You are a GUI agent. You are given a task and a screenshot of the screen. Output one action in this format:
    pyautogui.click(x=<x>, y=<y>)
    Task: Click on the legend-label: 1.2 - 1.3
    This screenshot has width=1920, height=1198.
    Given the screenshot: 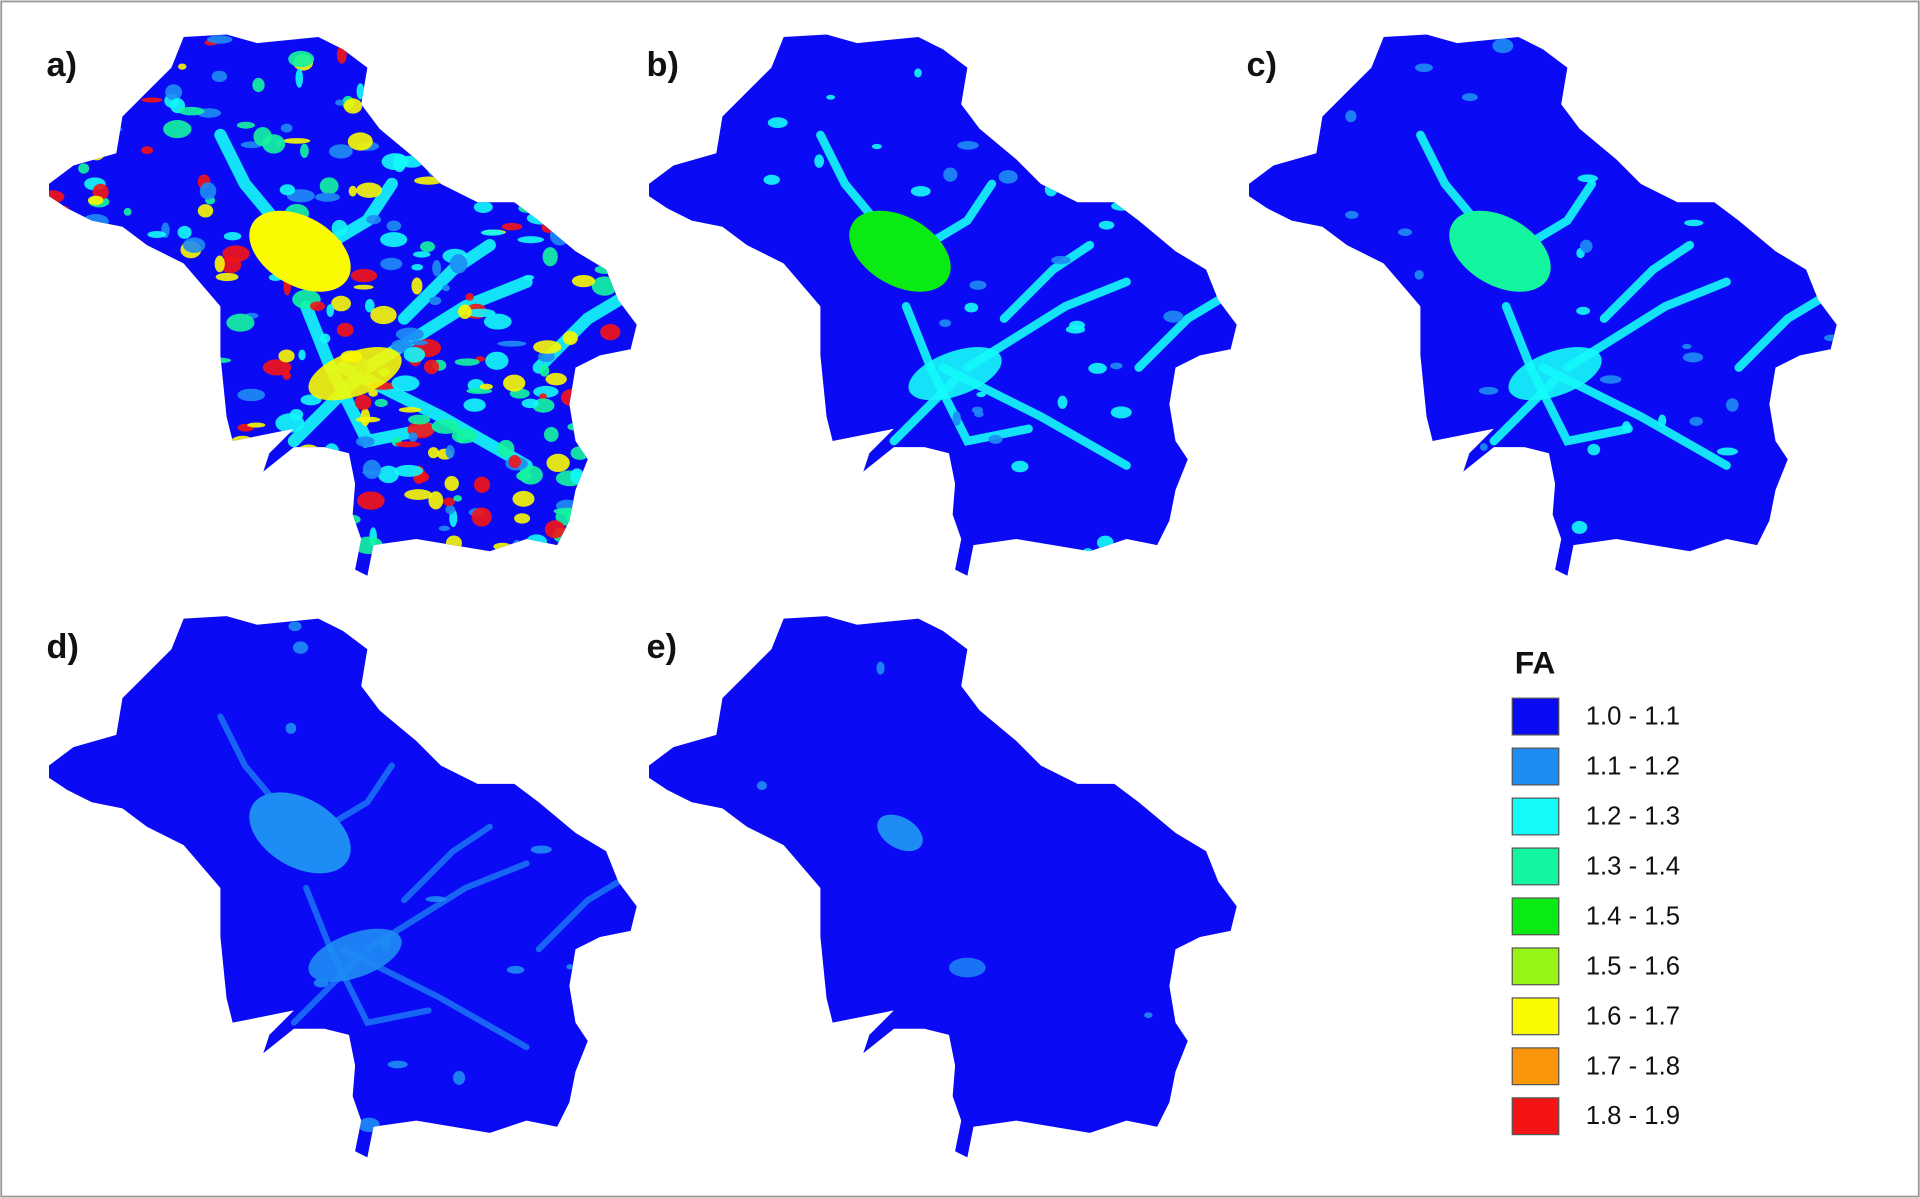 What is the action you would take?
    pyautogui.click(x=1633, y=816)
    